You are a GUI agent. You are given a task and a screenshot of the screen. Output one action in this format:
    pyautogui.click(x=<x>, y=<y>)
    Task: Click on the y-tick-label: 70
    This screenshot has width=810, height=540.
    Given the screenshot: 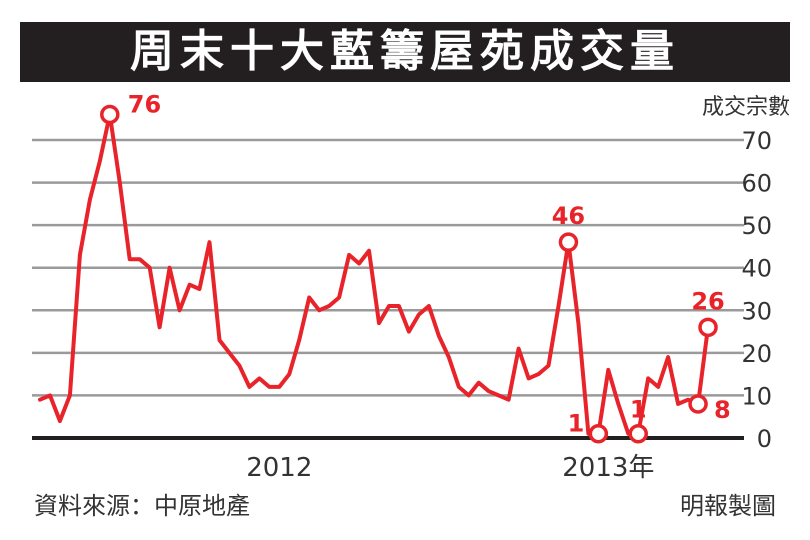 What is the action you would take?
    pyautogui.click(x=756, y=141)
    